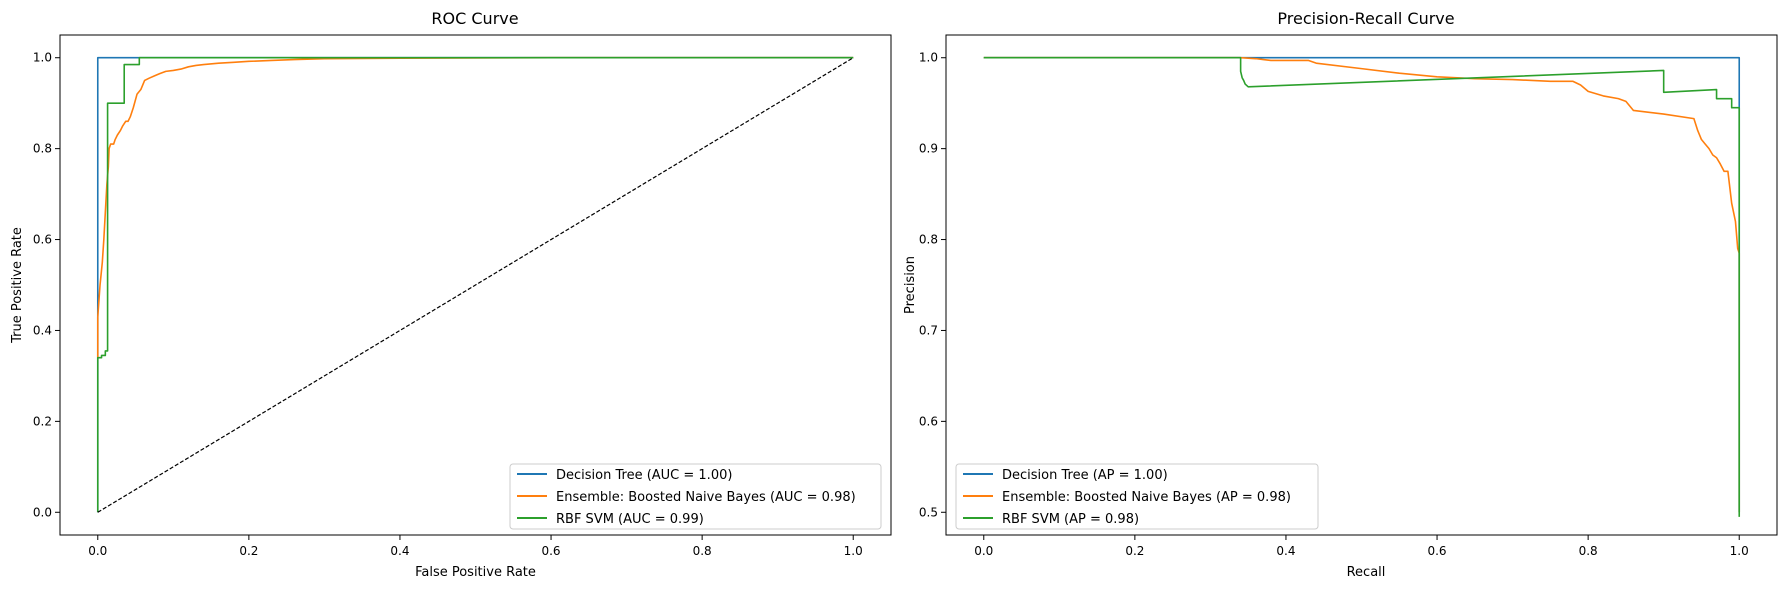 This screenshot has height=590, width=1790. Describe the element at coordinates (928, 512) in the screenshot. I see `pr-y-tick-label: 0.5` at that location.